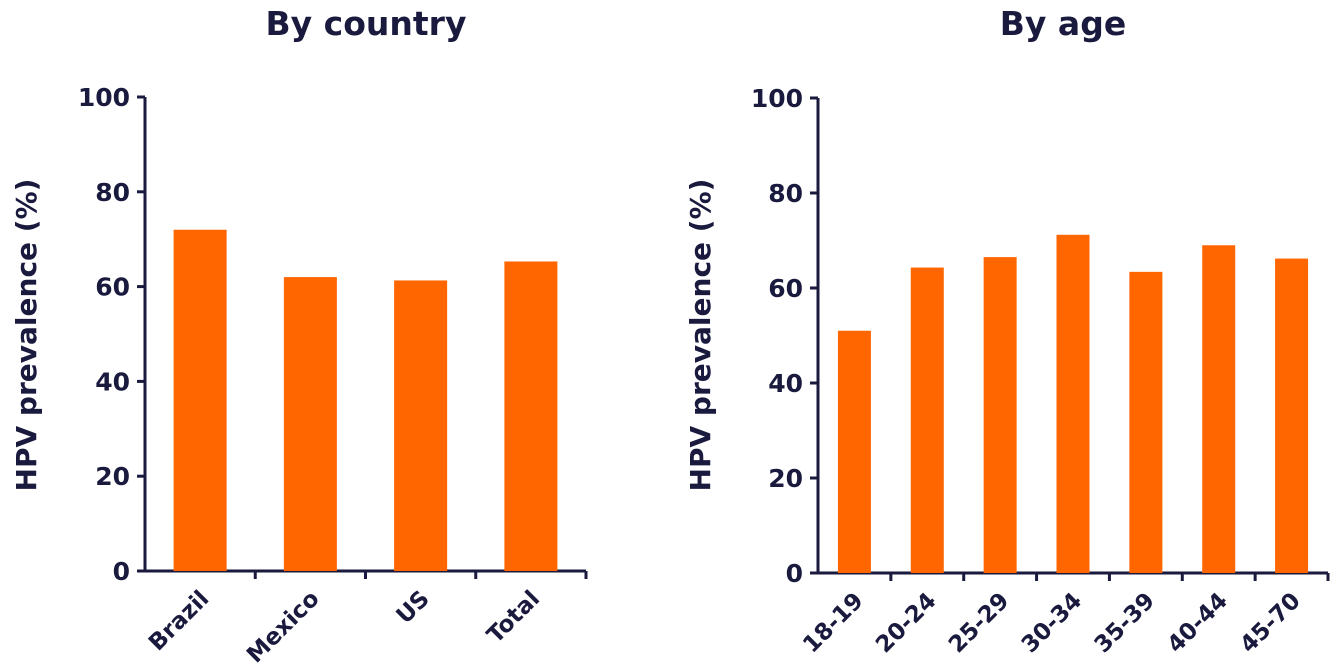 The height and width of the screenshot is (672, 1340). What do you see at coordinates (1125, 623) in the screenshot?
I see `x-tick-label: 35-39` at bounding box center [1125, 623].